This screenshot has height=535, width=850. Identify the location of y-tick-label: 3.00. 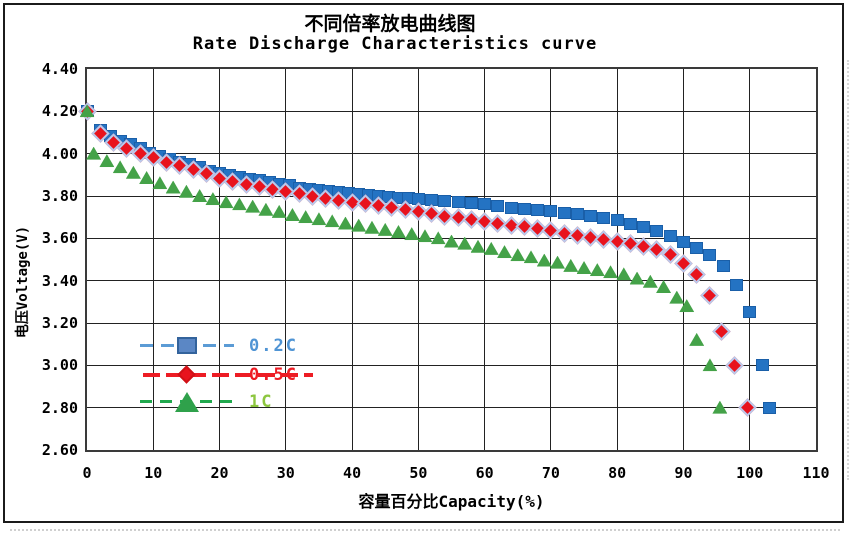
(59, 365).